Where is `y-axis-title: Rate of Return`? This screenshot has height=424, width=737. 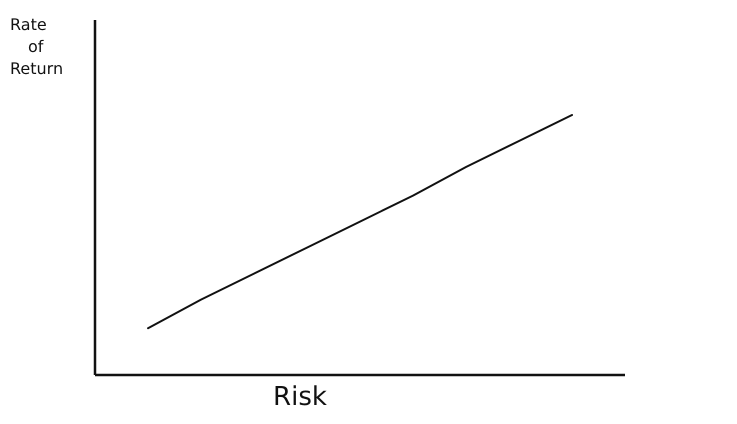 y-axis-title: Rate of Return is located at coordinates (37, 46).